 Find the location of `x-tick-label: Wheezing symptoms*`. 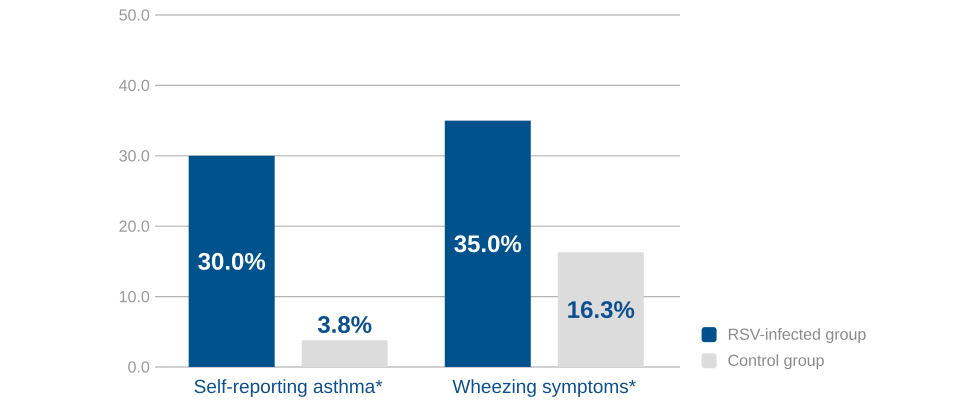

x-tick-label: Wheezing symptoms* is located at coordinates (544, 388).